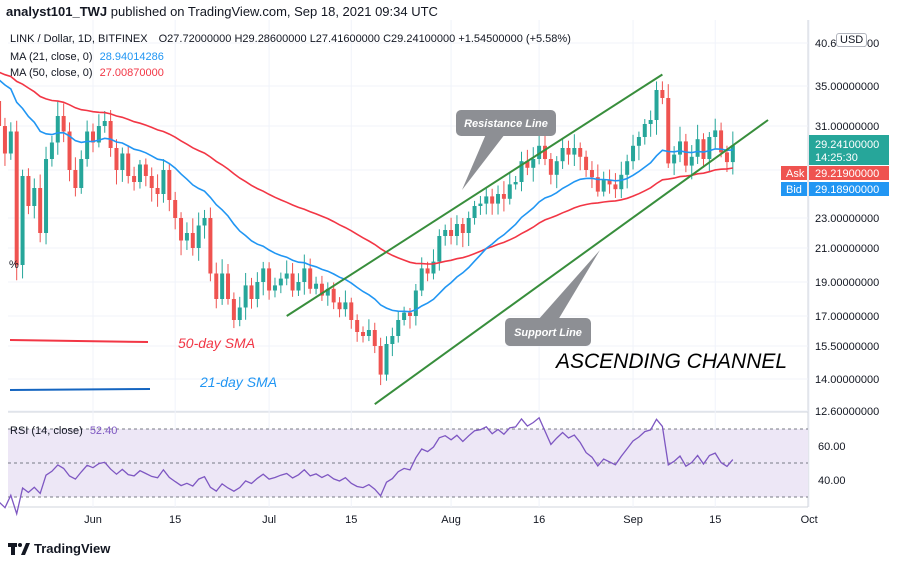 The width and height of the screenshot is (900, 567). I want to click on ma21-label: MA (21, close, 0), so click(51, 57).